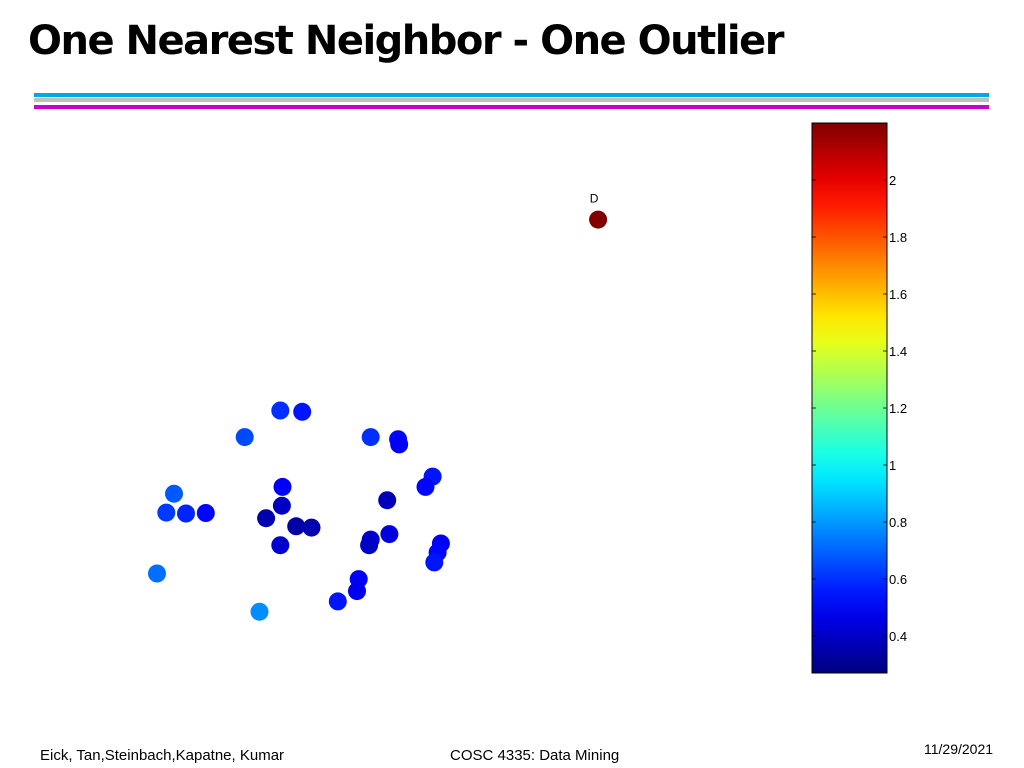  I want to click on point-d, so click(598, 219).